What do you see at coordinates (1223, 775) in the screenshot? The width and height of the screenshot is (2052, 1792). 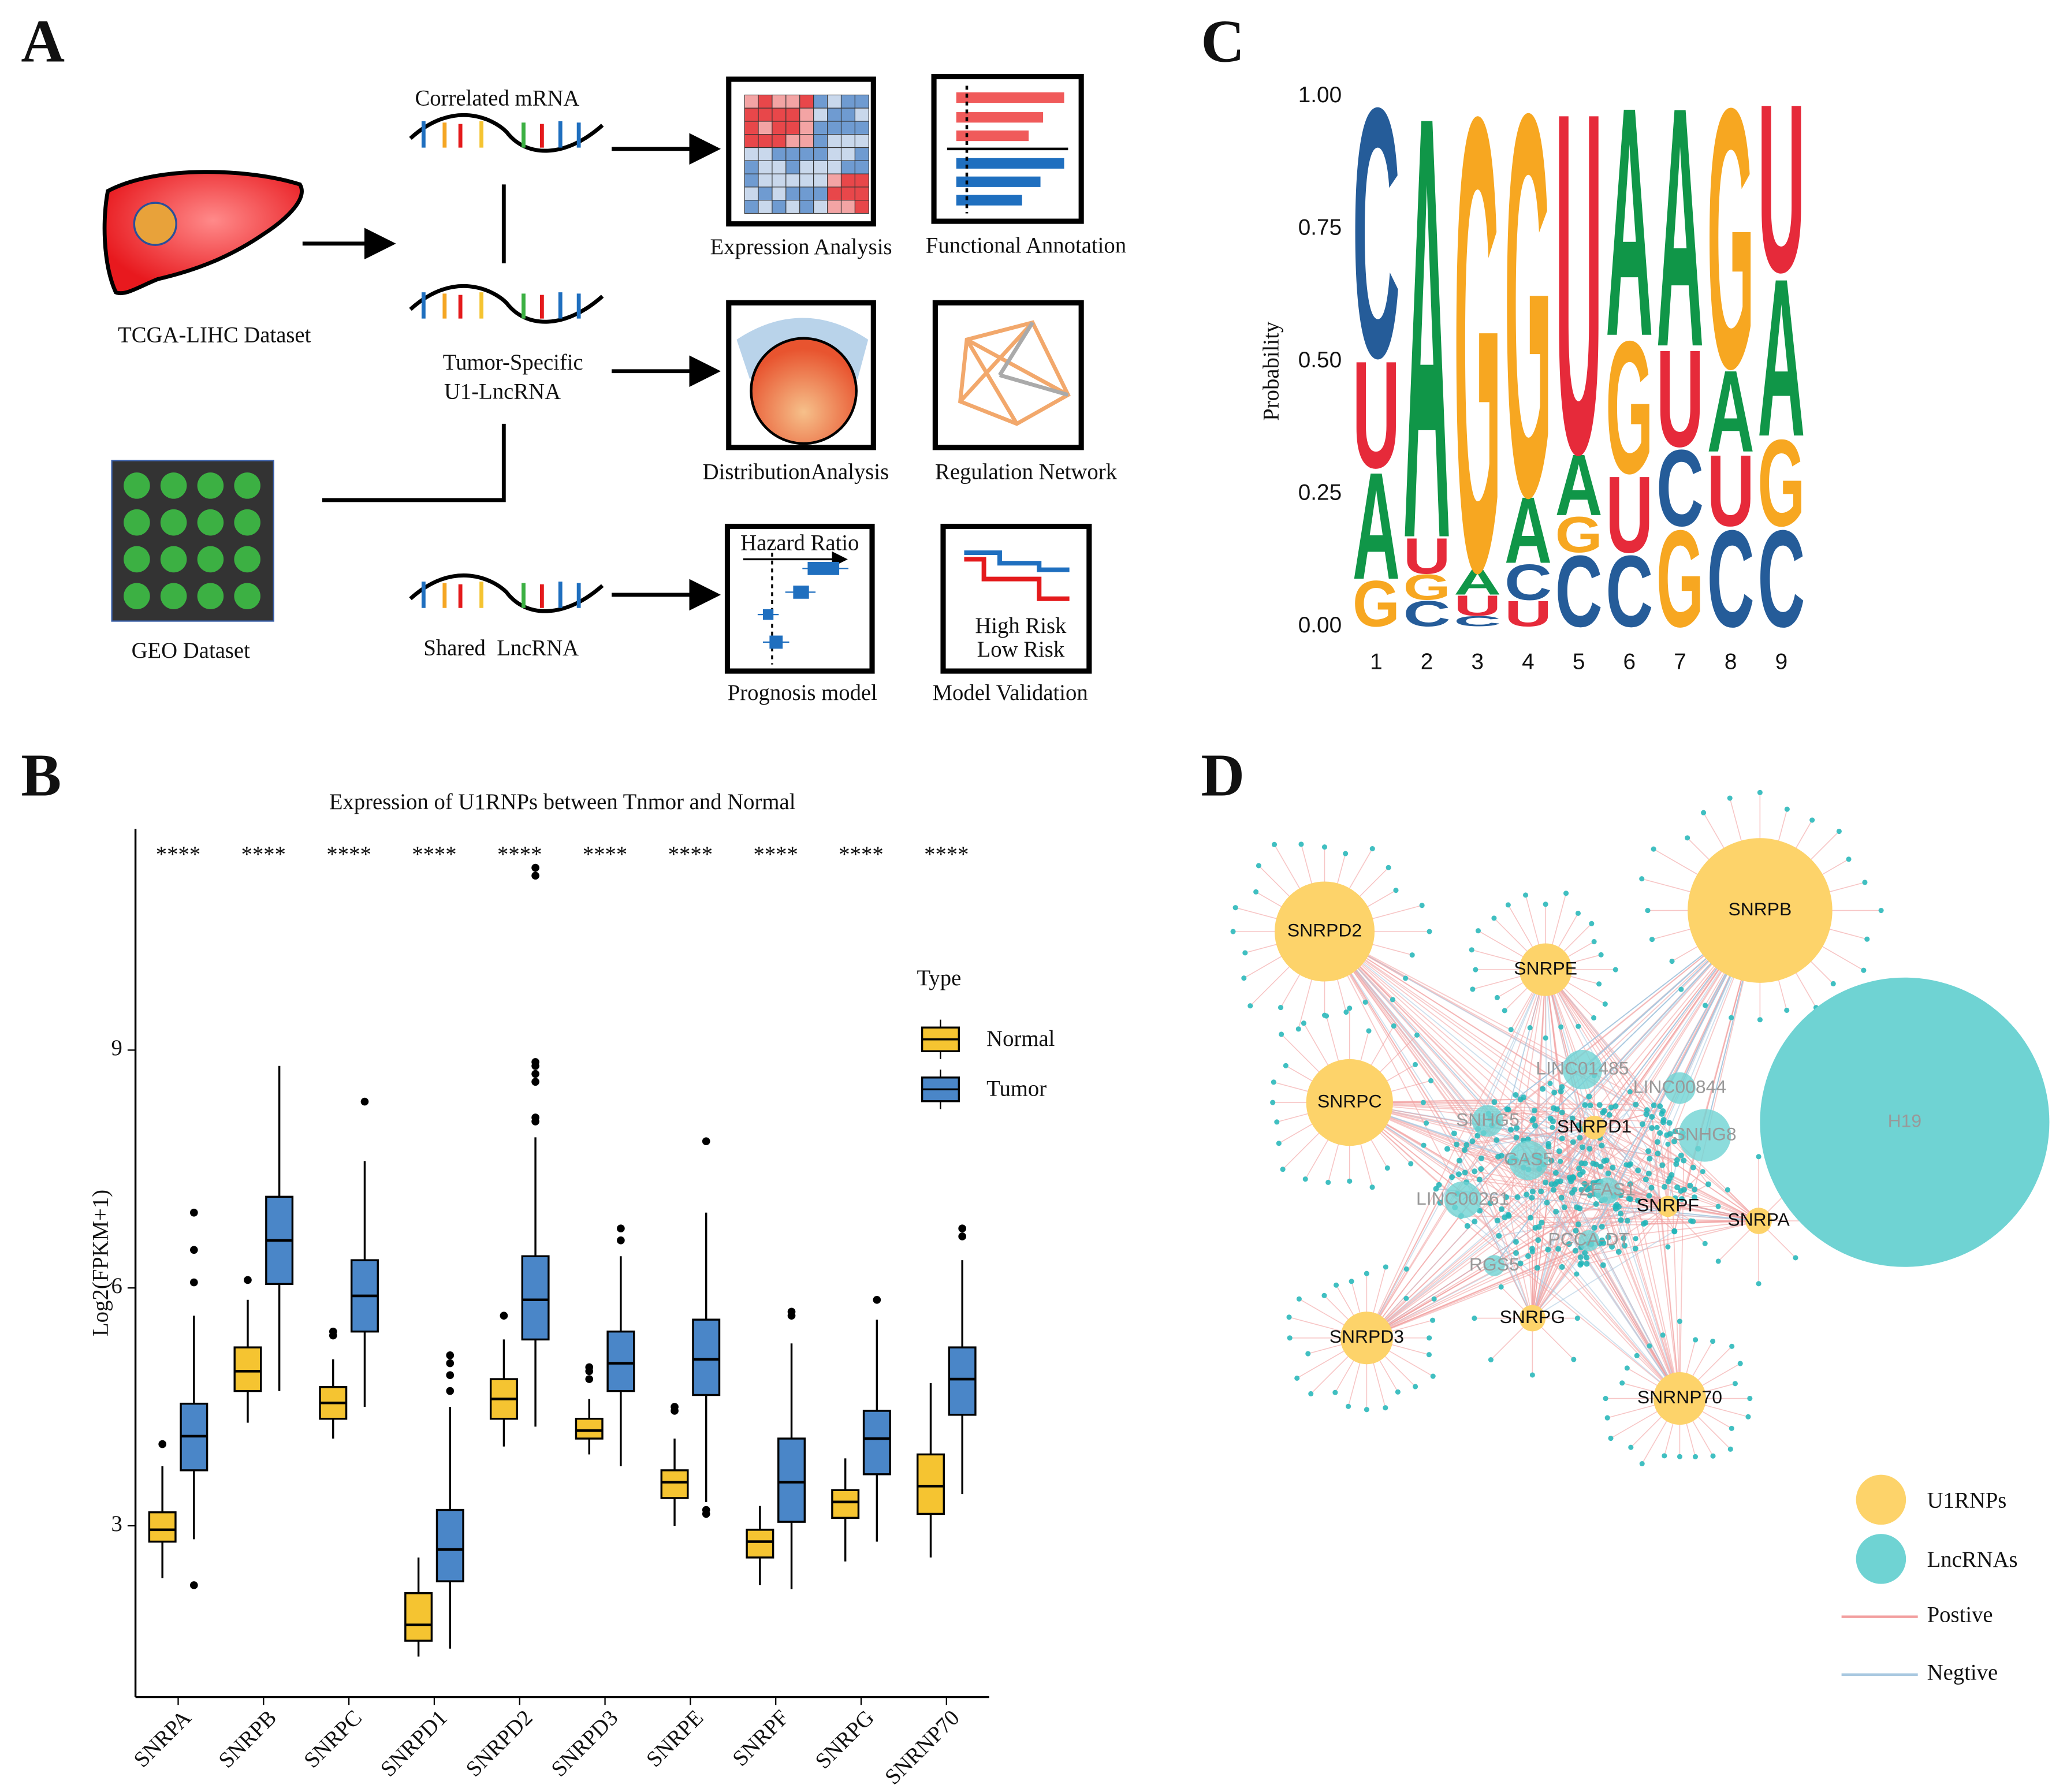 I see `panel-label: D` at bounding box center [1223, 775].